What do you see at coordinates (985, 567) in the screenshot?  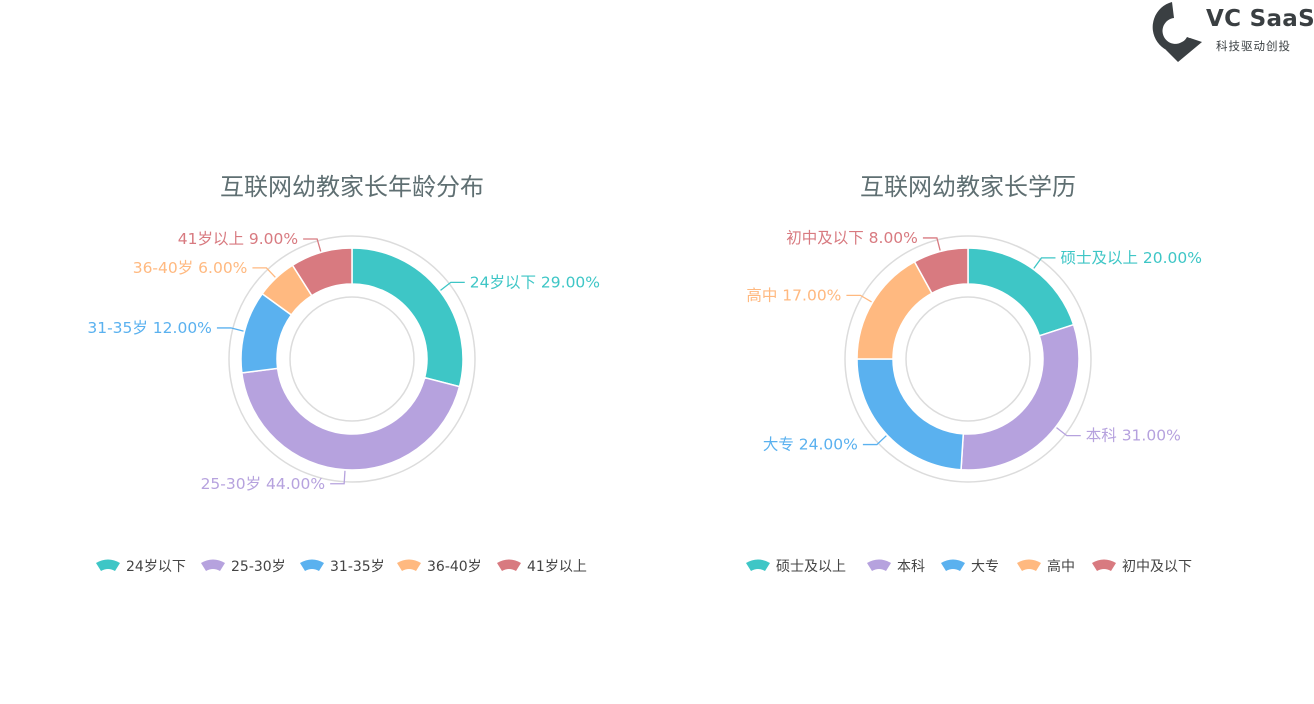 I see `legend-label: 大专` at bounding box center [985, 567].